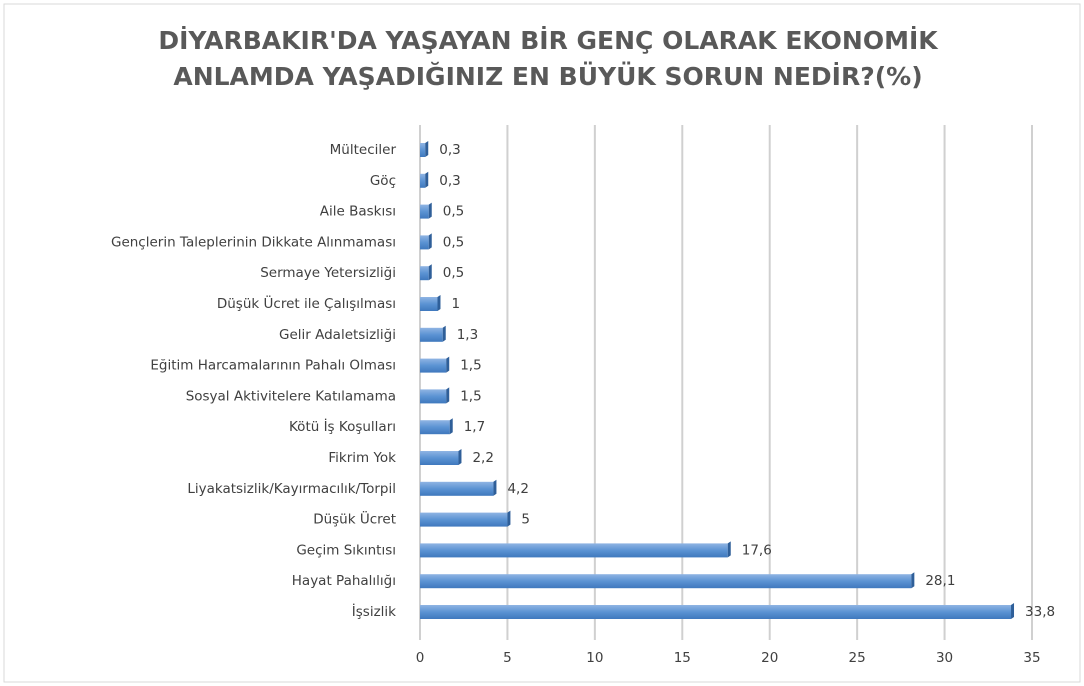 The width and height of the screenshot is (1084, 686). What do you see at coordinates (346, 550) in the screenshot?
I see `y-tick-label: Geçim Sıkıntısı` at bounding box center [346, 550].